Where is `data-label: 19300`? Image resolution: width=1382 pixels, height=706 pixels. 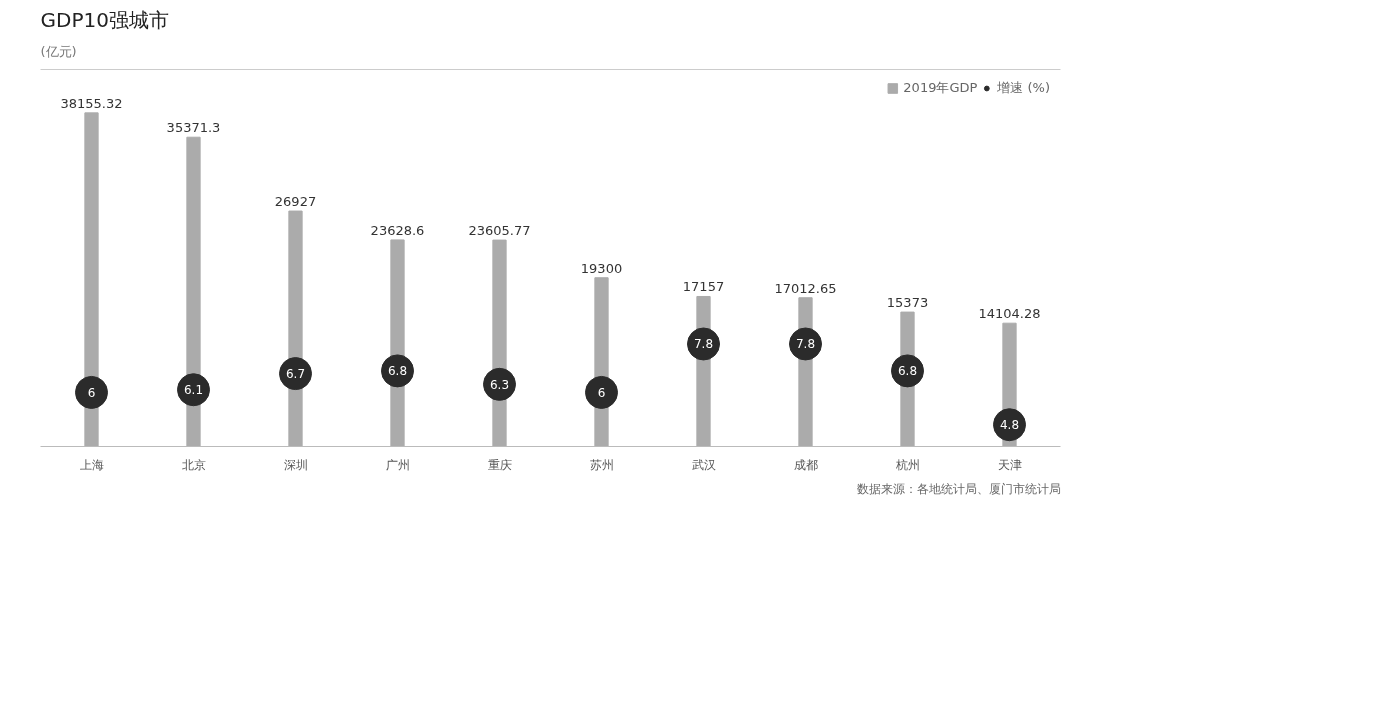
data-label: 19300 is located at coordinates (601, 268).